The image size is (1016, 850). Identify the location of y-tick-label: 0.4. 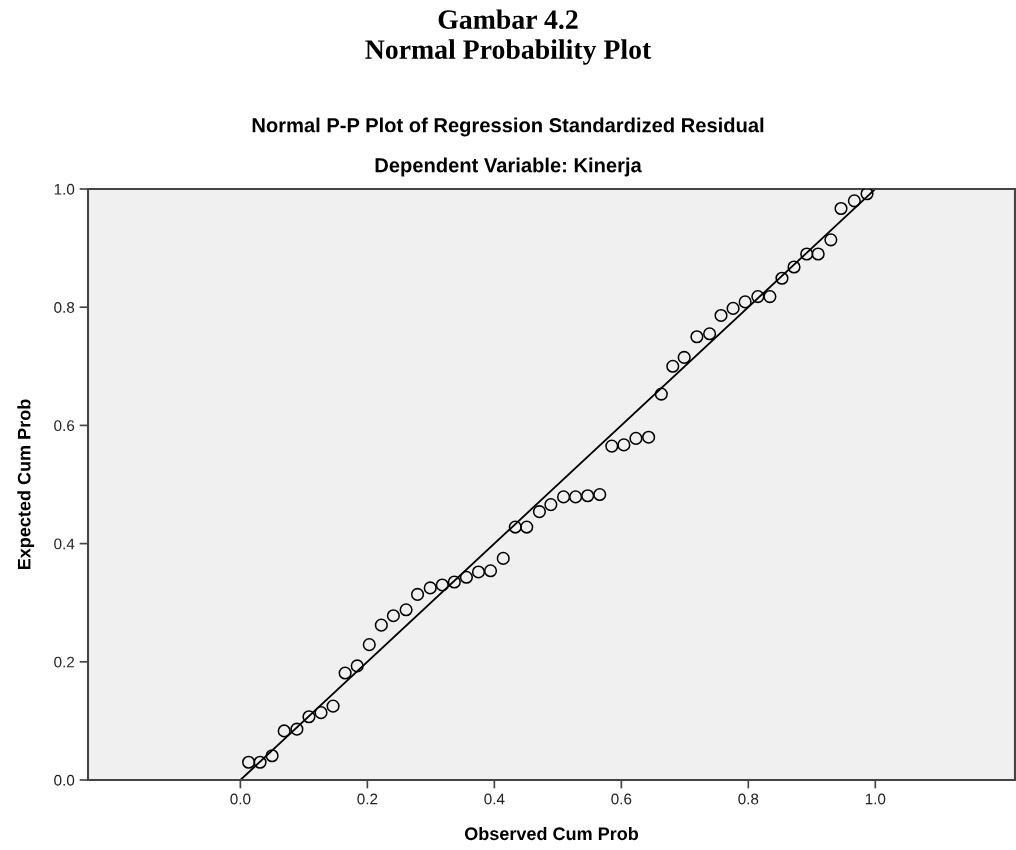
(64, 544).